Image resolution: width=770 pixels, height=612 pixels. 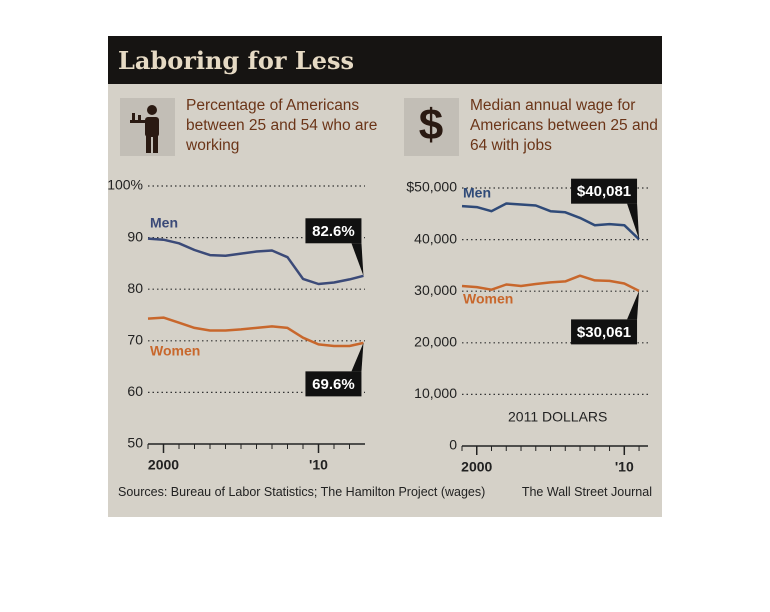 I want to click on value-label: 82.6%, so click(x=333, y=231).